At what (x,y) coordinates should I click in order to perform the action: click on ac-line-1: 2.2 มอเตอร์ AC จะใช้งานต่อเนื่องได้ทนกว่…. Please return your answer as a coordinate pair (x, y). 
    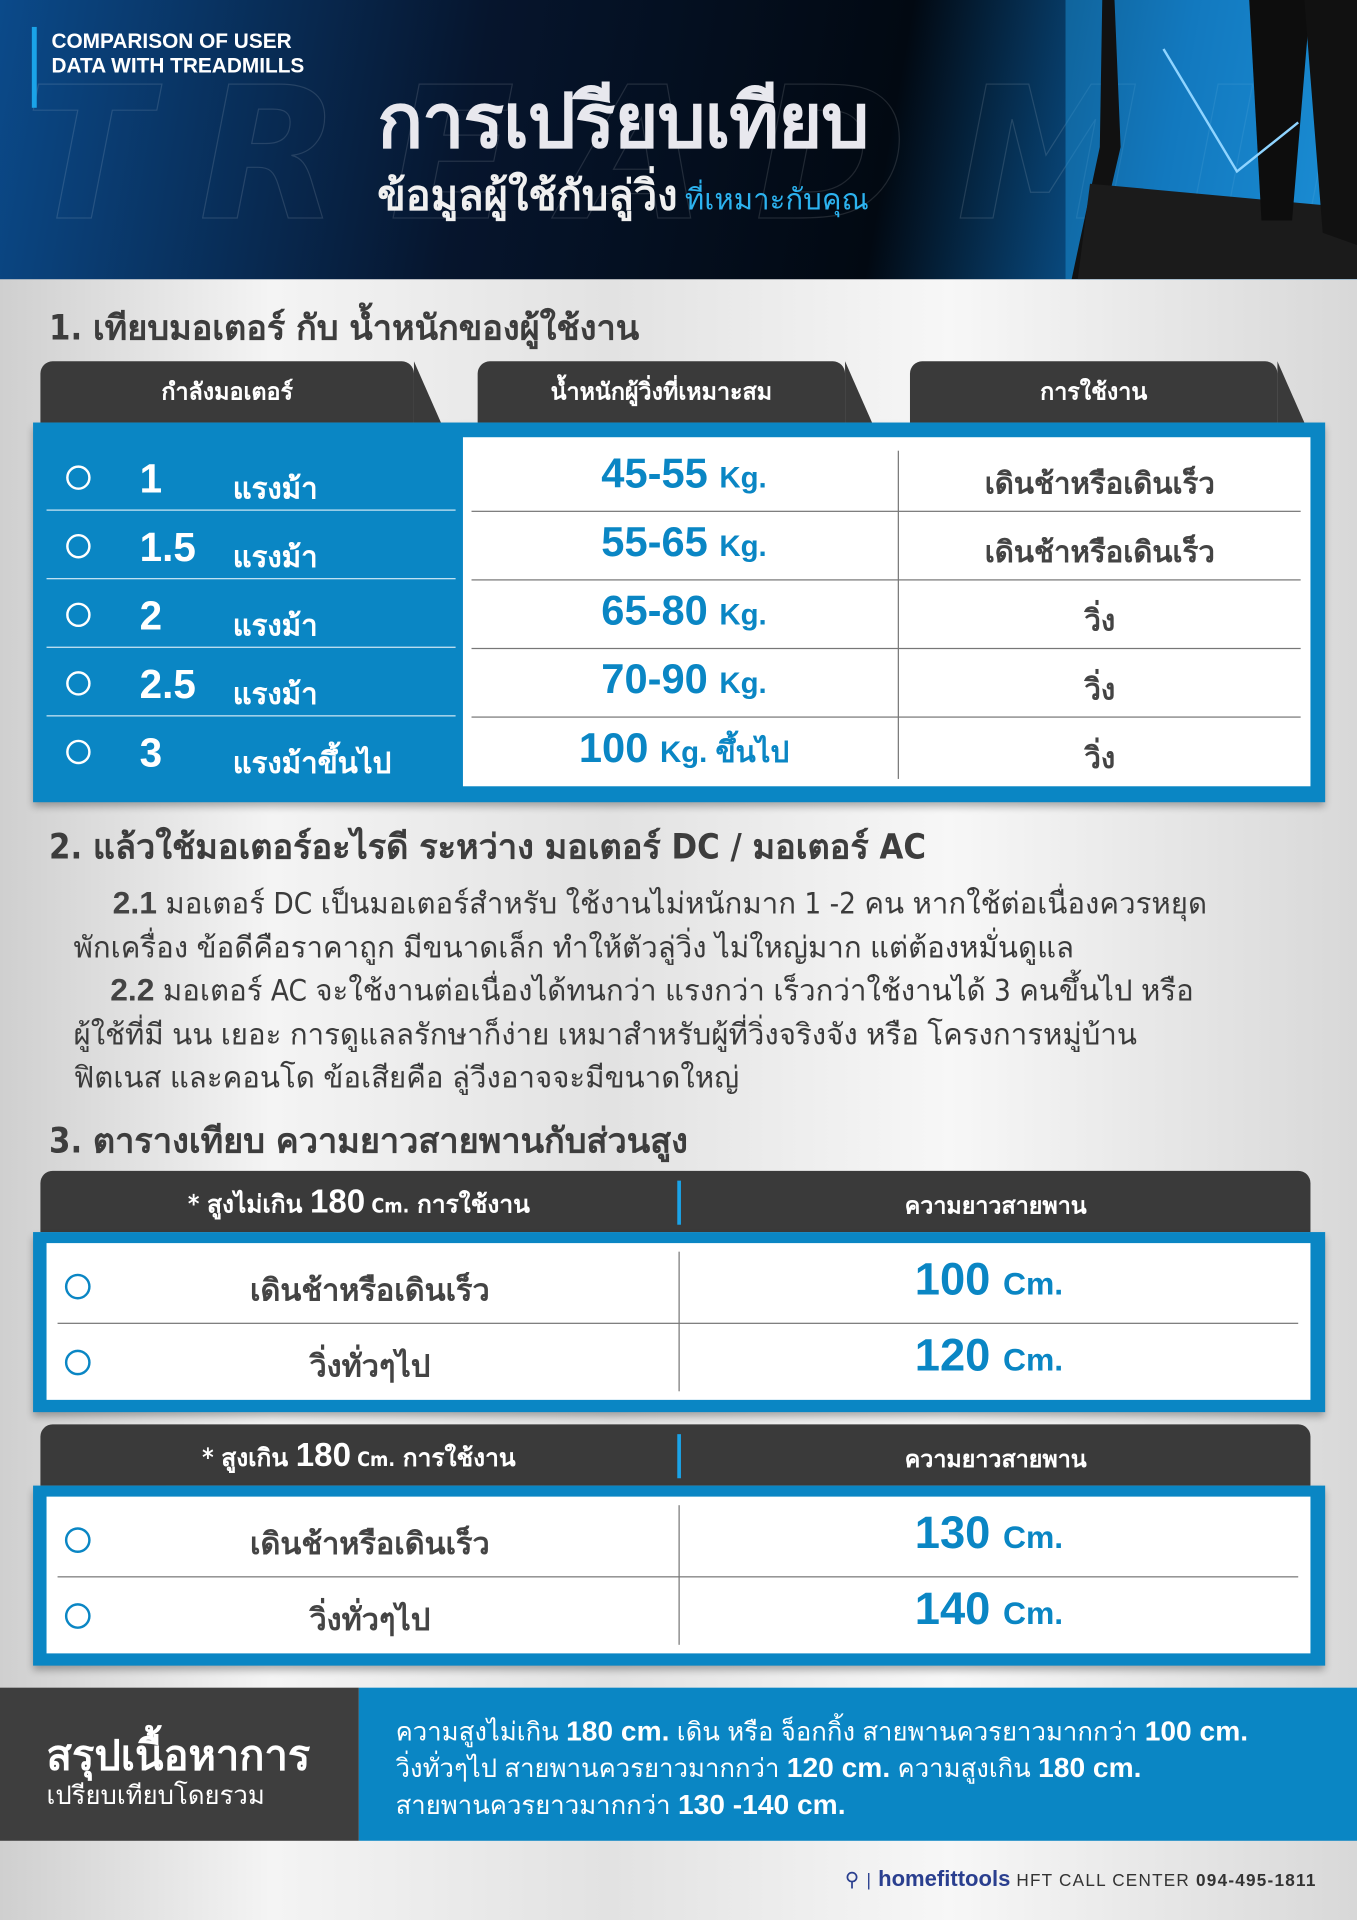
    Looking at the image, I should click on (697, 991).